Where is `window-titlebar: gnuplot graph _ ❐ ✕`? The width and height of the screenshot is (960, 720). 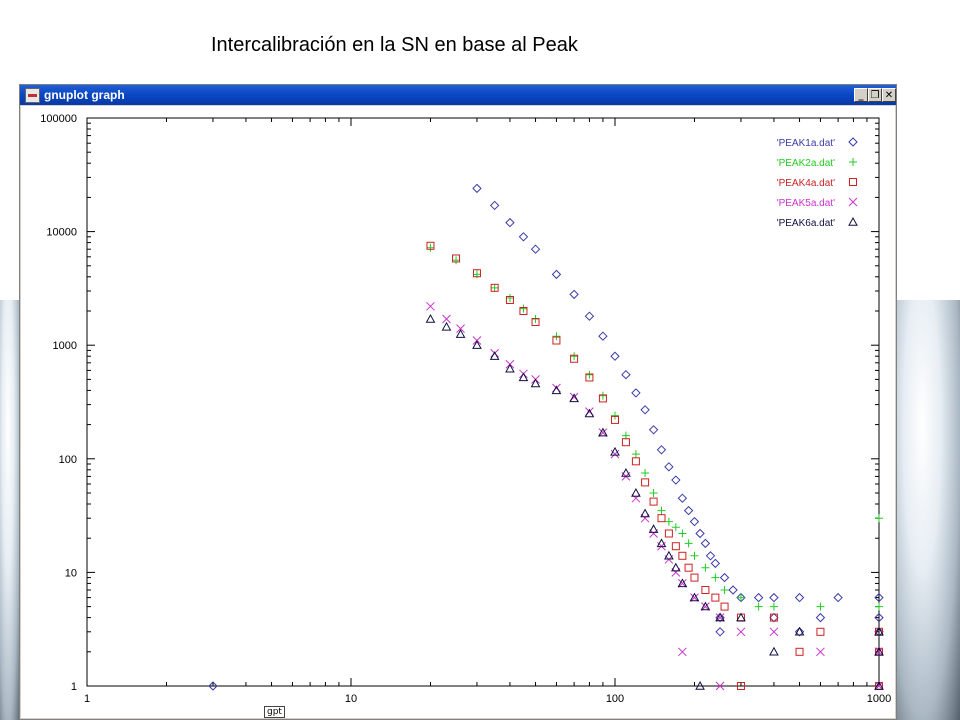 window-titlebar: gnuplot graph _ ❐ ✕ is located at coordinates (458, 95).